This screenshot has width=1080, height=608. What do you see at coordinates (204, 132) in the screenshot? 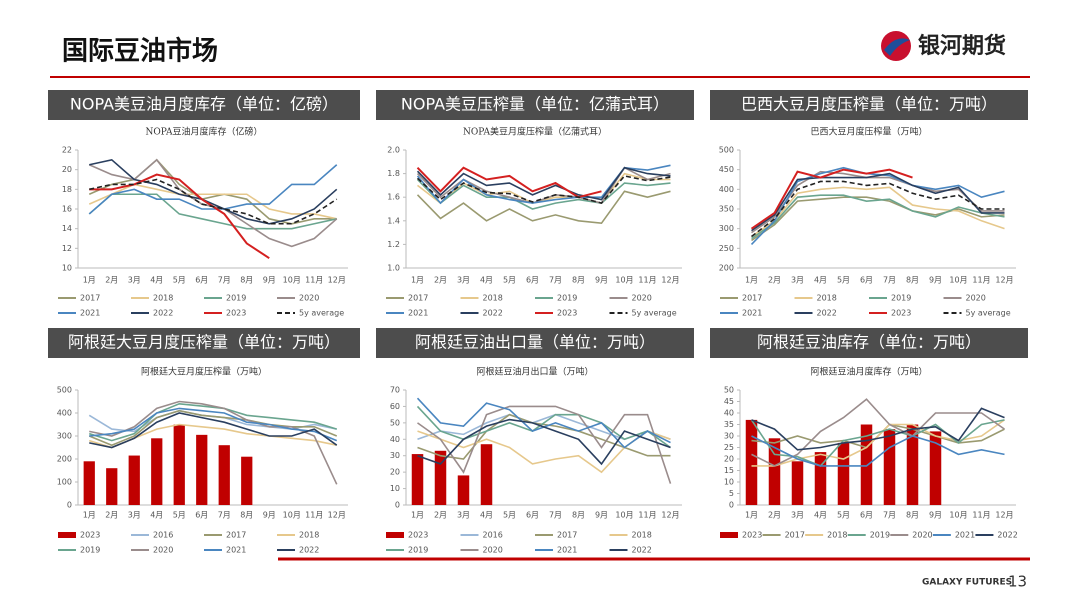
I see `chart-title: NOPA豆油月度库存（亿磅）` at bounding box center [204, 132].